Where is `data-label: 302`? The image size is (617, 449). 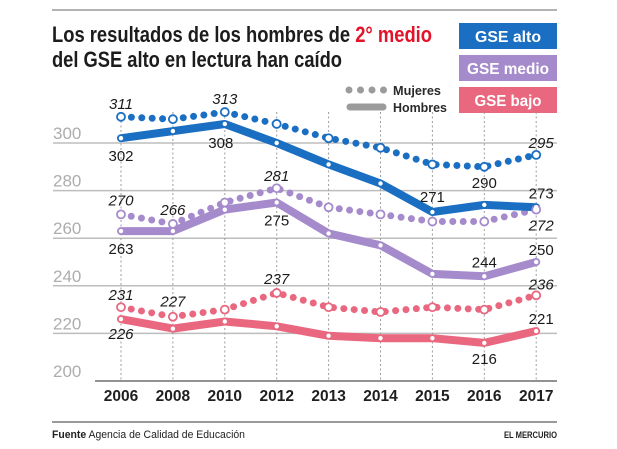
data-label: 302 is located at coordinates (120, 156).